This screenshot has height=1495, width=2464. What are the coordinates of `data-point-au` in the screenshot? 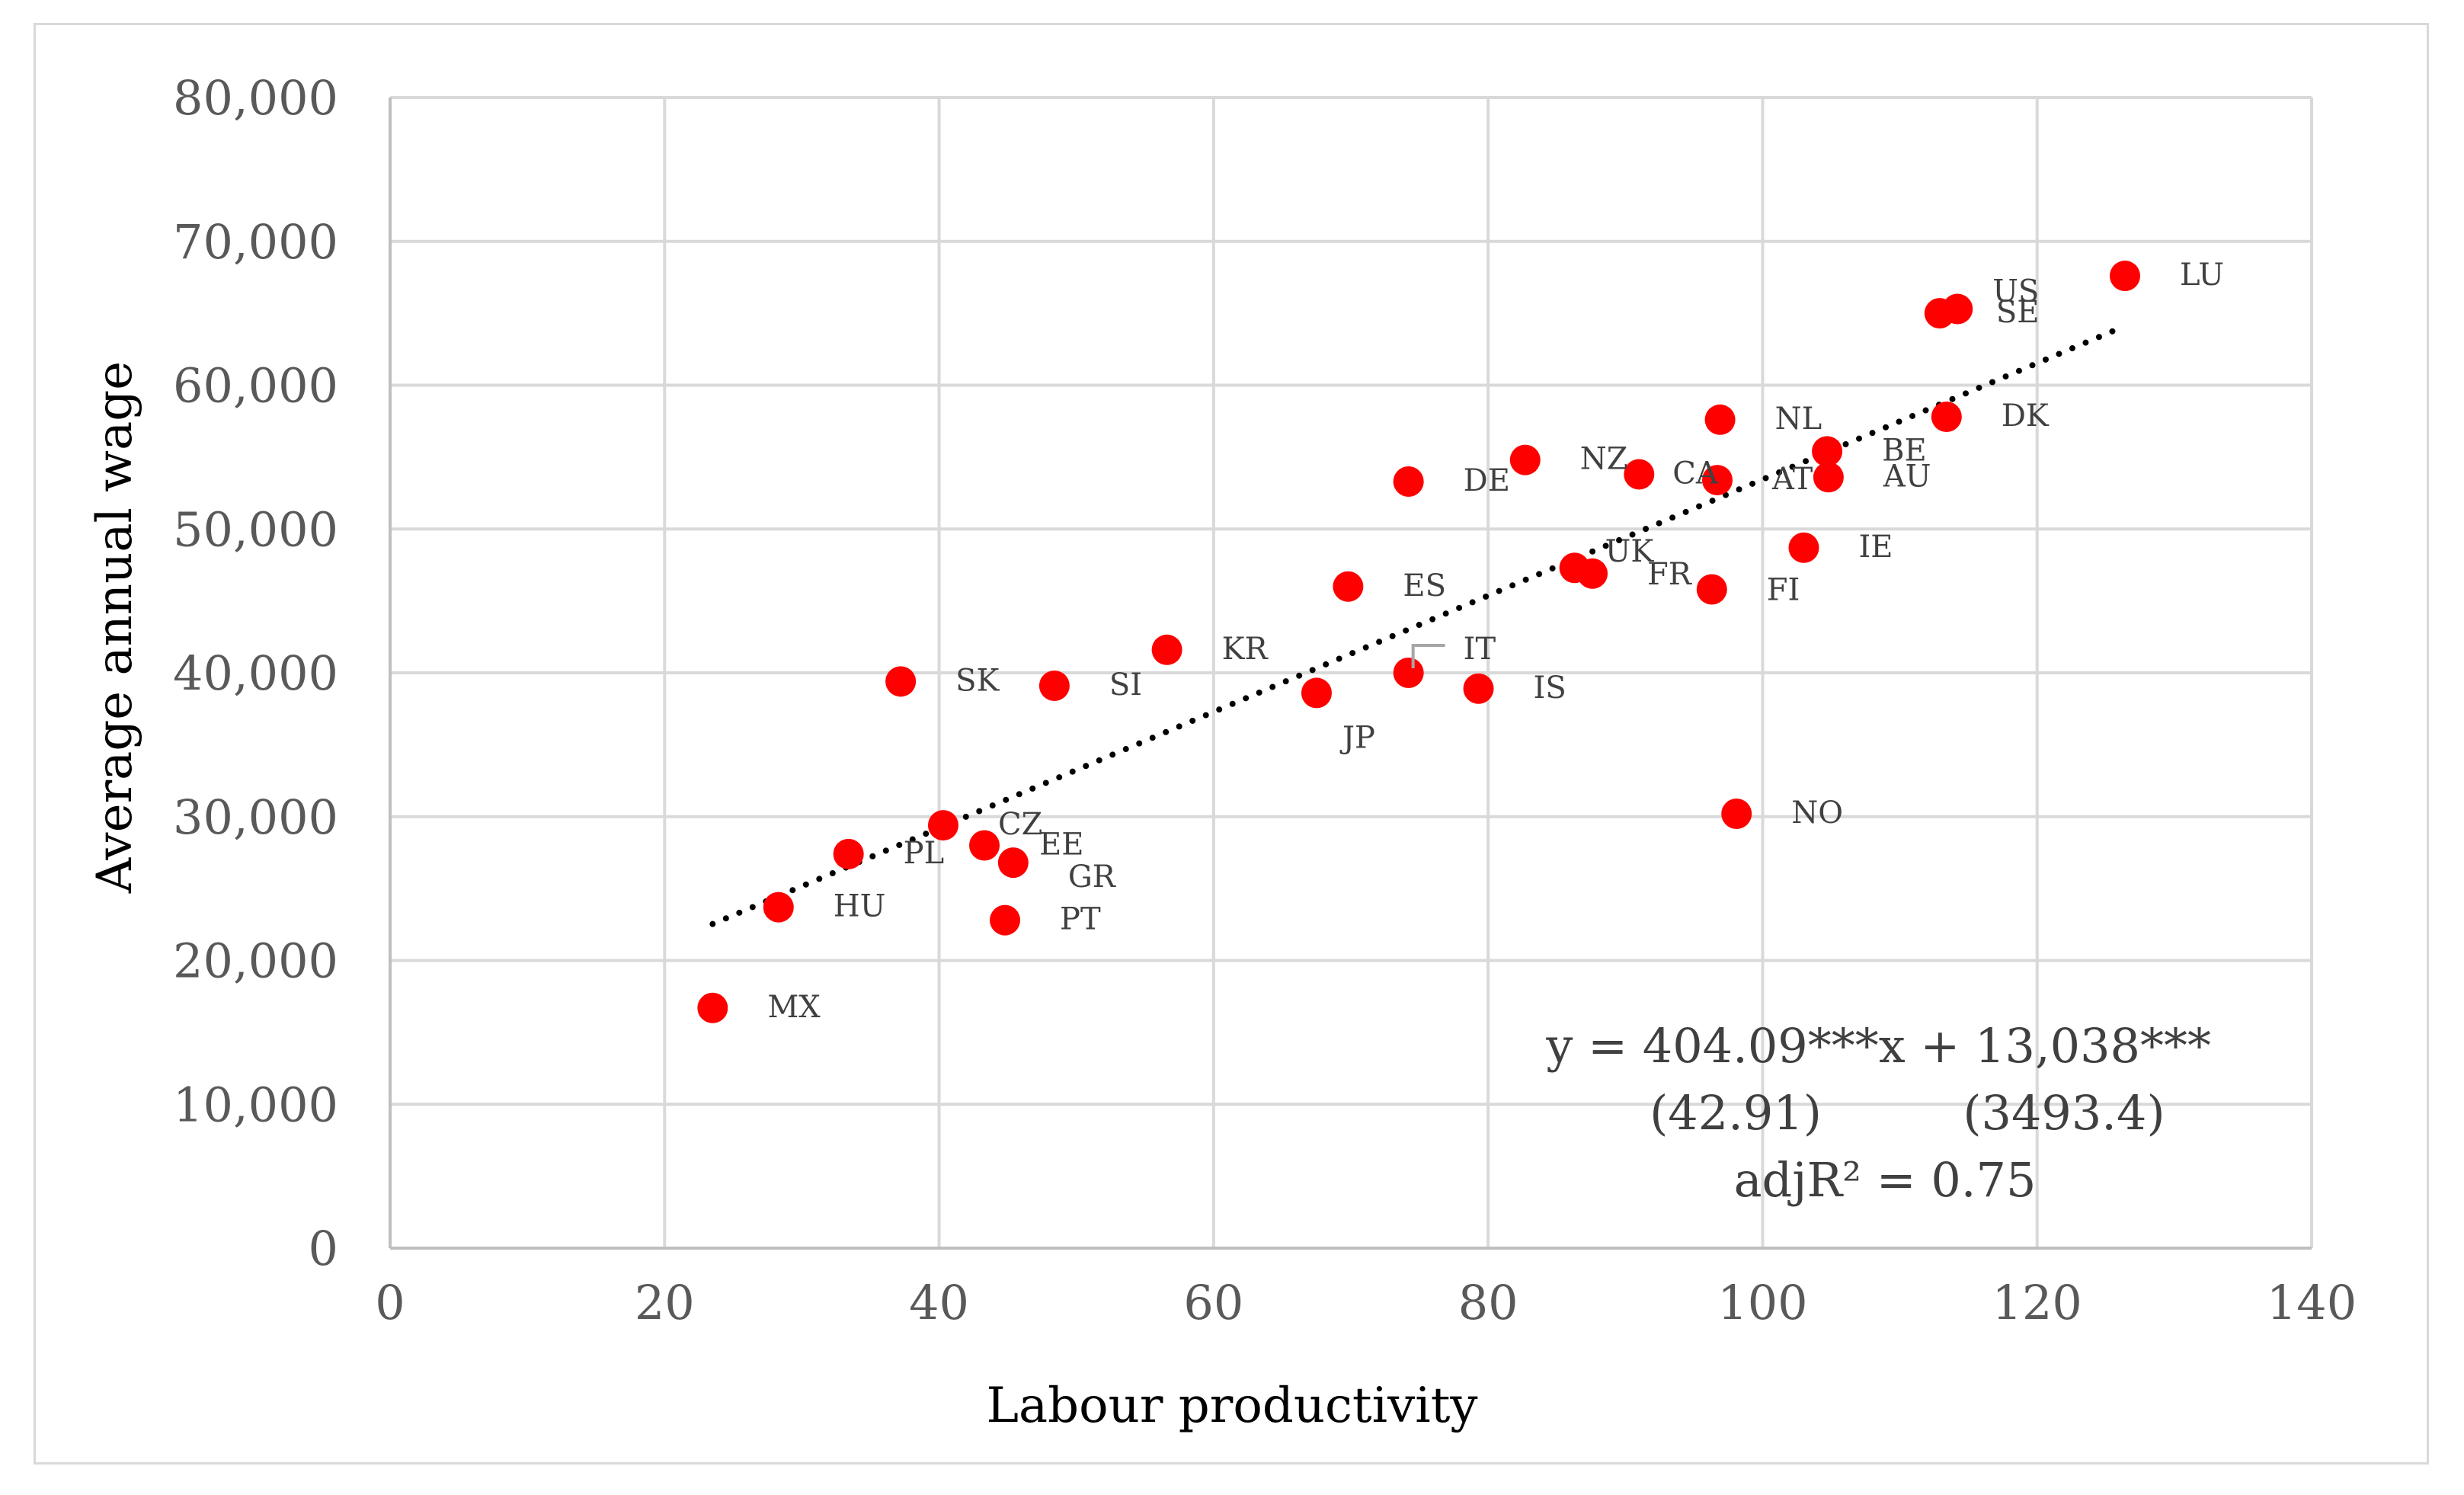 It's located at (1828, 478).